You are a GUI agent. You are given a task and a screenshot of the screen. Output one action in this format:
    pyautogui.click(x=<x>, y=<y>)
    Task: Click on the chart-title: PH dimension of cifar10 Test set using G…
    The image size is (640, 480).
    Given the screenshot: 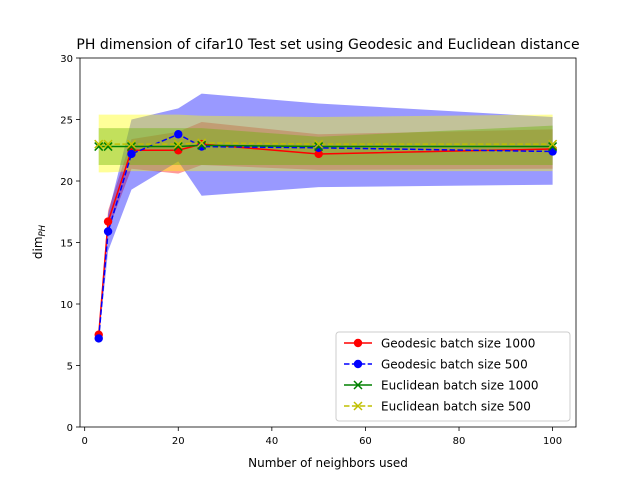 What is the action you would take?
    pyautogui.click(x=327, y=45)
    